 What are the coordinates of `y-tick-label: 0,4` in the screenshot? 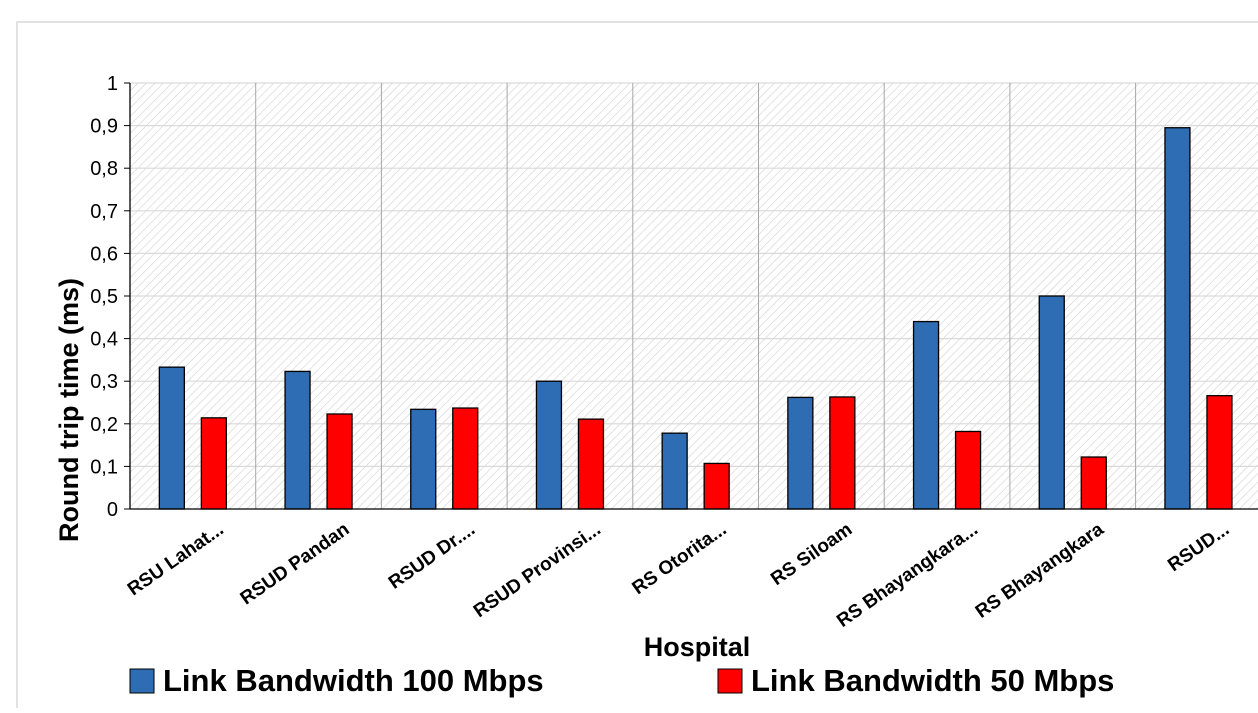 It's located at (104, 340).